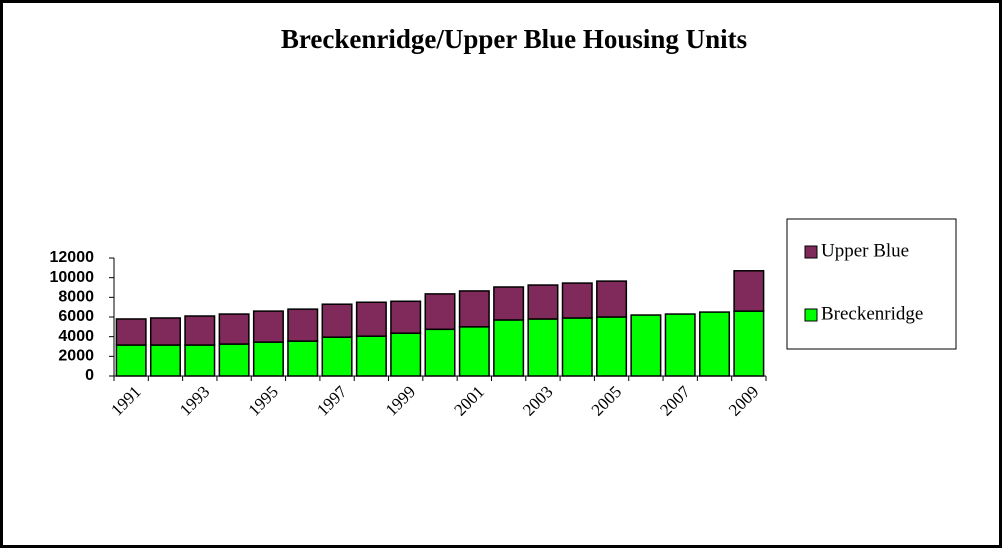 The image size is (1002, 548). Describe the element at coordinates (865, 250) in the screenshot. I see `legend-label: Upper Blue` at that location.